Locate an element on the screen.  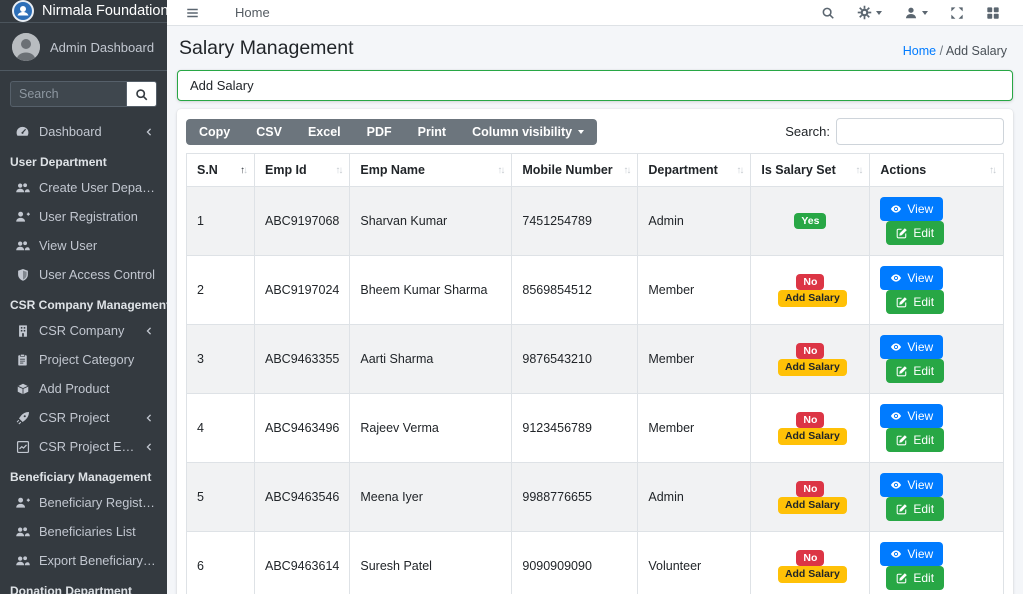
user-plus-icon is located at coordinates (22, 502).